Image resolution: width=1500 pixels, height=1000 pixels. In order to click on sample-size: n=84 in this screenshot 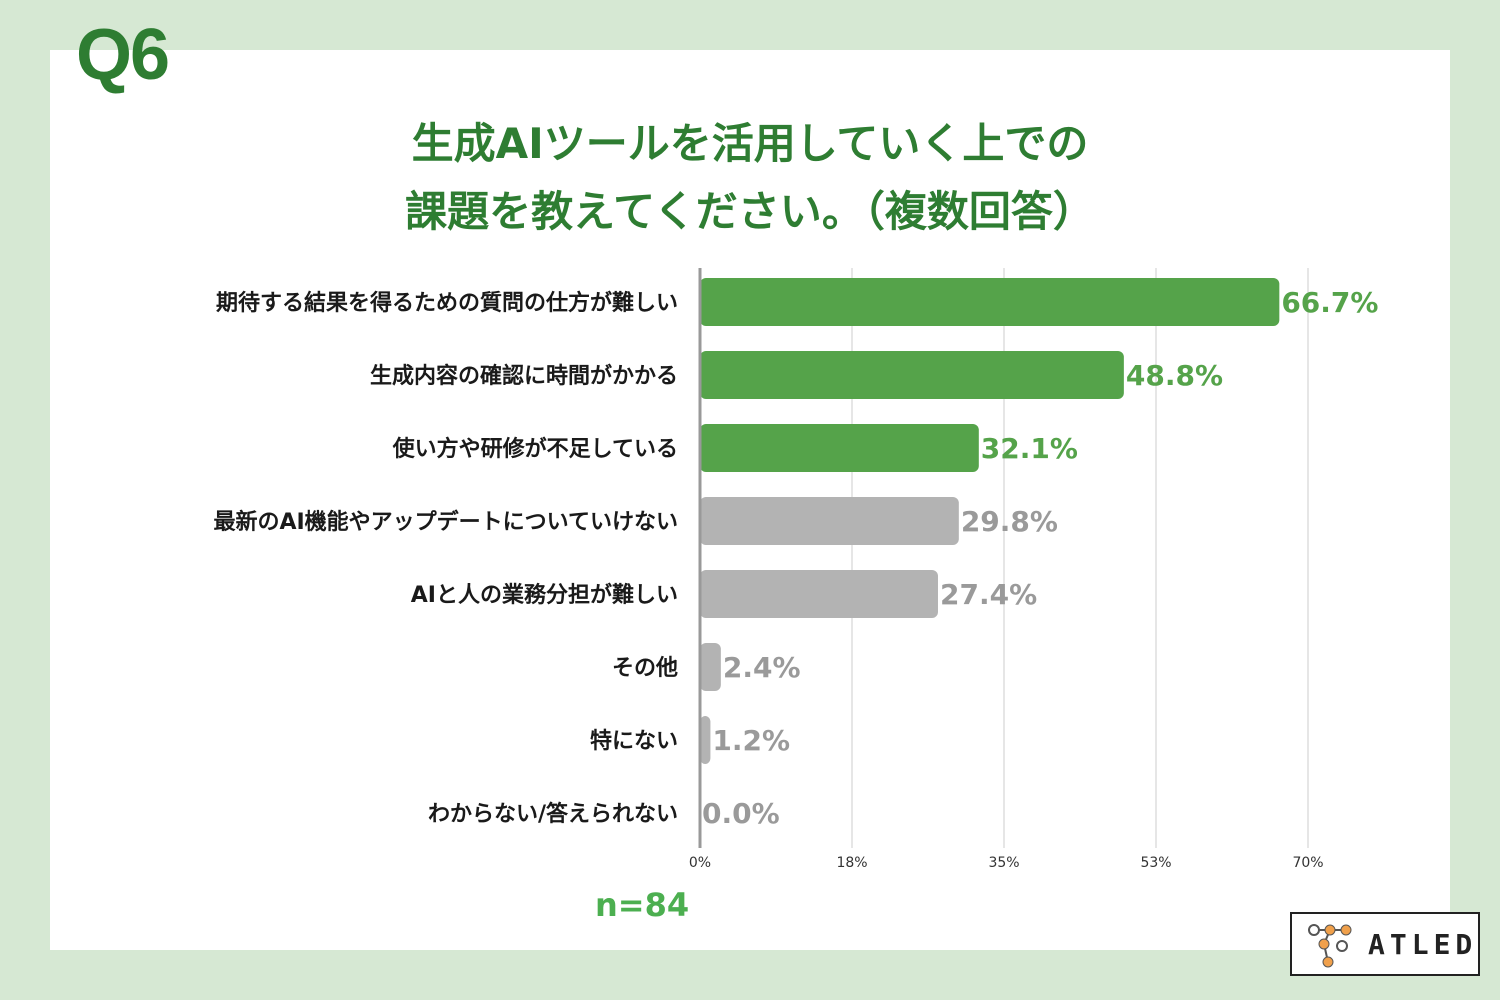, I will do `click(642, 905)`.